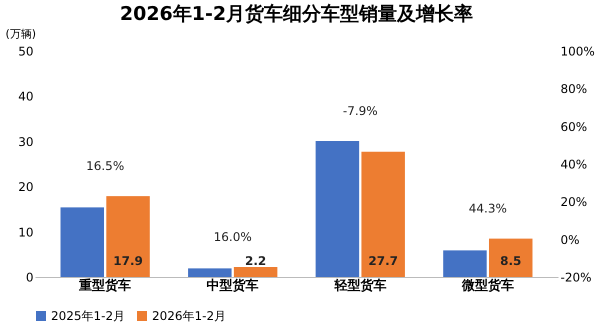  I want to click on y2-tick-label: 60%, so click(574, 127).